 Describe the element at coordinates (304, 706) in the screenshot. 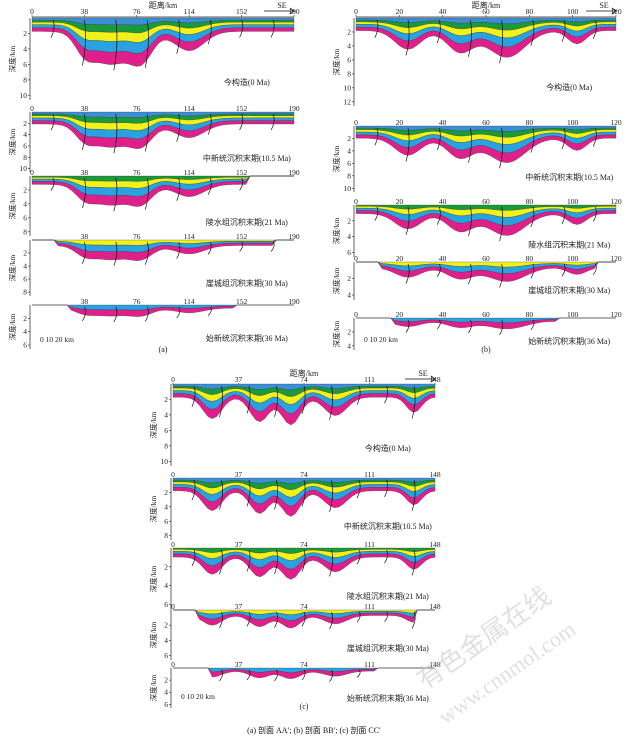

I see `panel-label: (c)` at that location.